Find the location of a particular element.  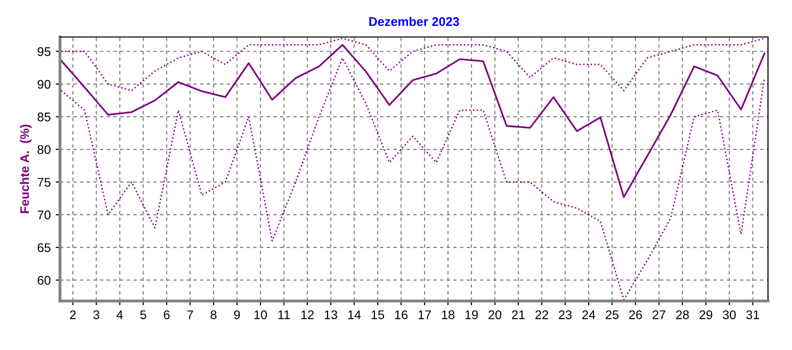

y-tick-label: 85 is located at coordinates (44, 117).